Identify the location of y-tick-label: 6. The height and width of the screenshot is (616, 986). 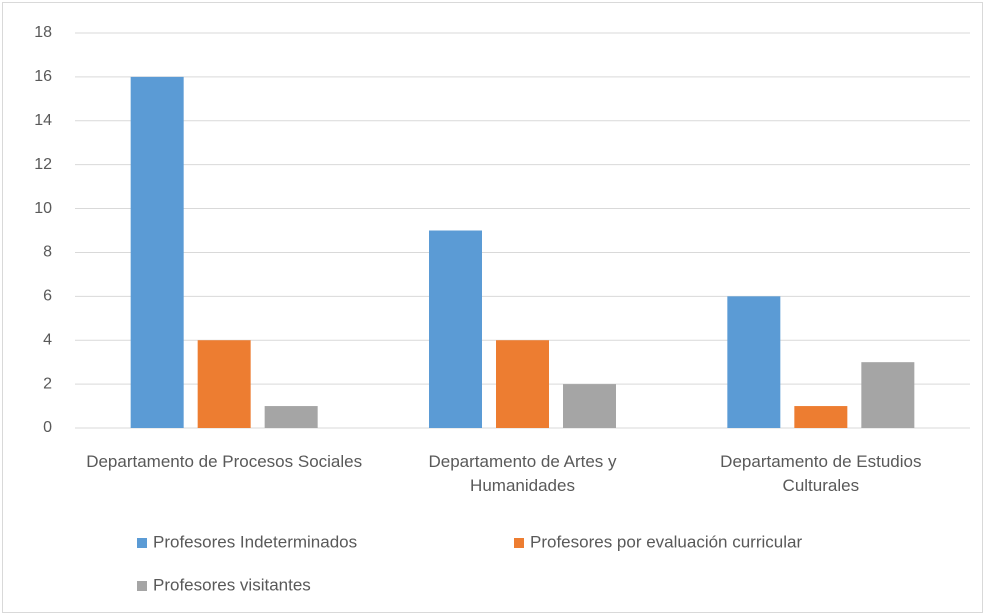
(47, 296).